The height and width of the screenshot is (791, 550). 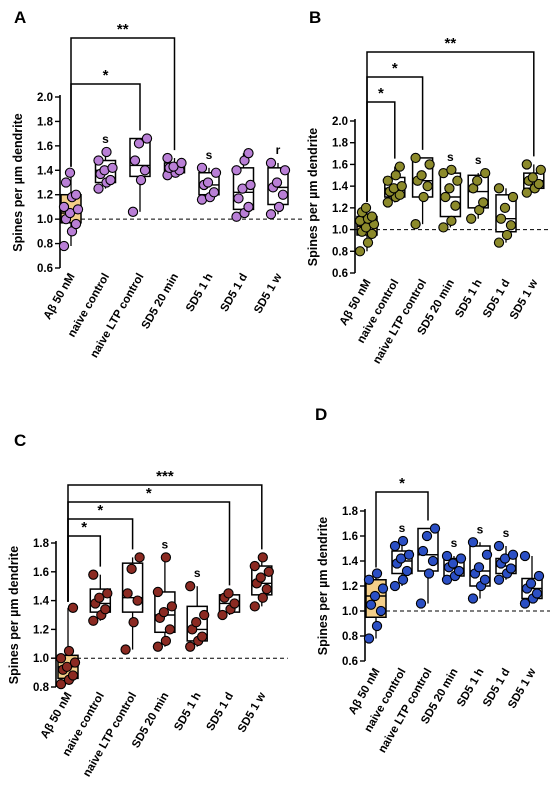 I want to click on significance-letter: r, so click(x=278, y=150).